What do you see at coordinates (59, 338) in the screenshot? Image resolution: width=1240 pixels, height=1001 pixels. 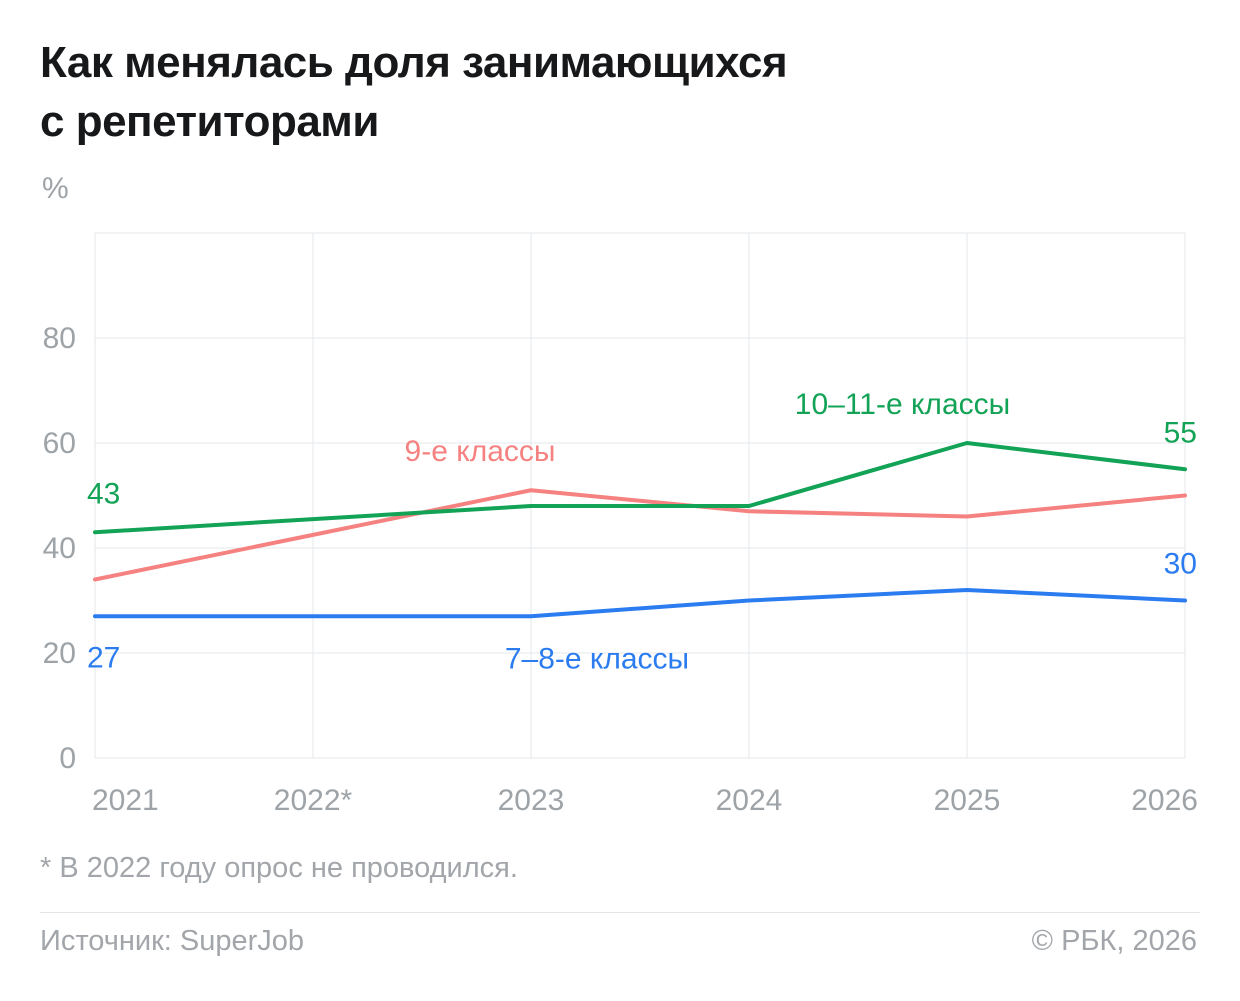 I see `y-axis-tick-label: 80` at bounding box center [59, 338].